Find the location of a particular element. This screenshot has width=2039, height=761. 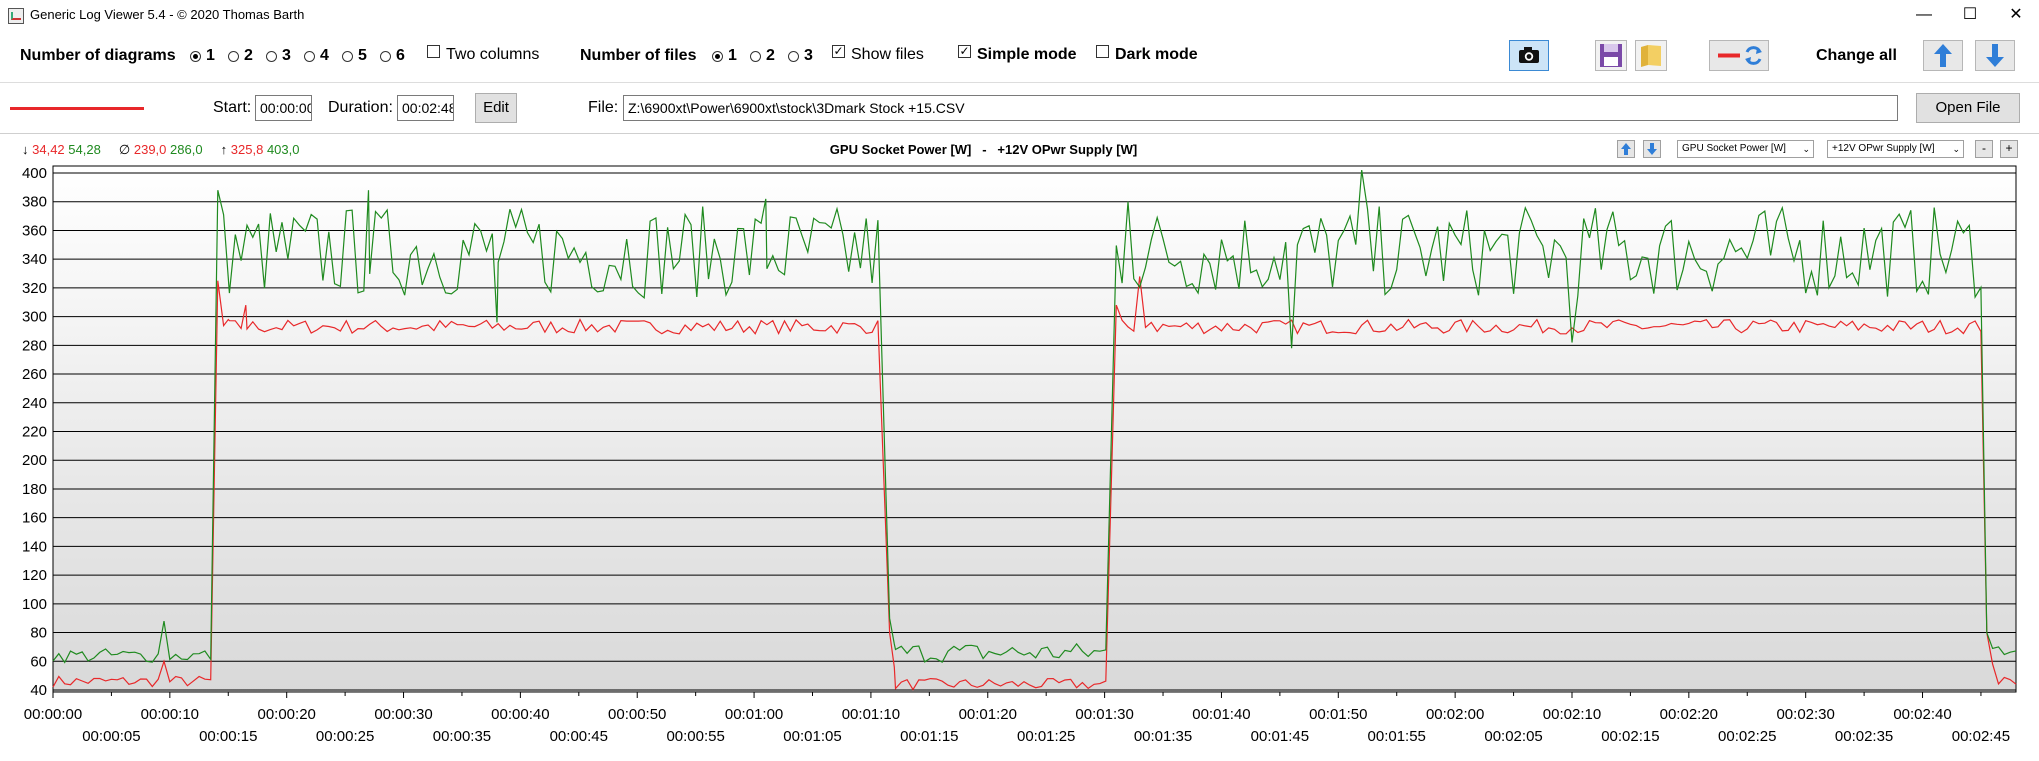

avg-red-value: 239,0 is located at coordinates (150, 149).